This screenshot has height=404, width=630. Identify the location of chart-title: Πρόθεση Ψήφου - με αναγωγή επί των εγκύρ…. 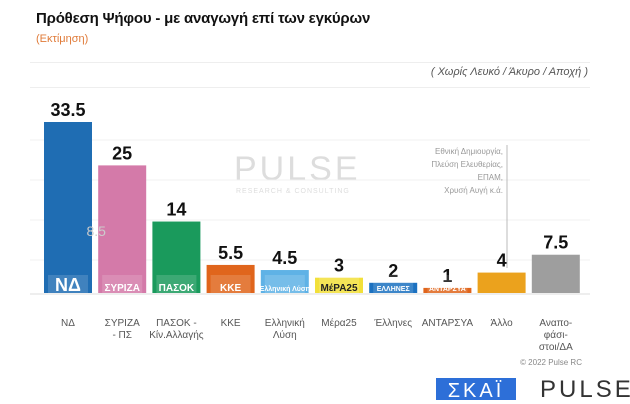
(203, 18).